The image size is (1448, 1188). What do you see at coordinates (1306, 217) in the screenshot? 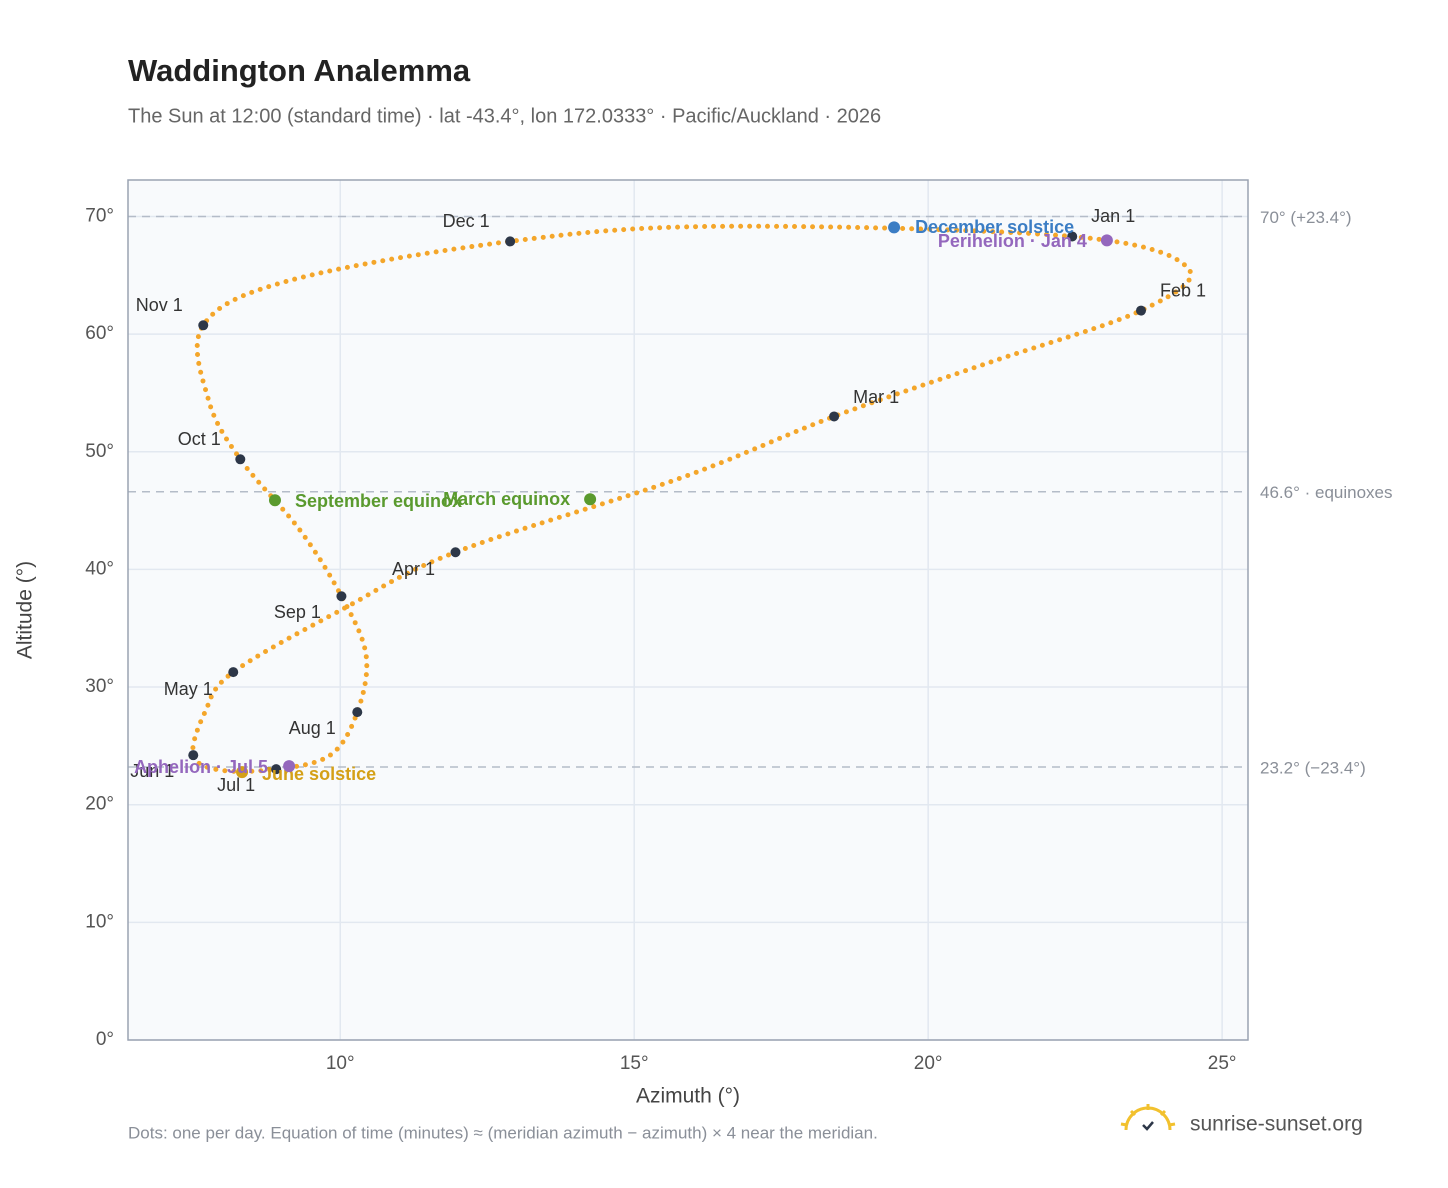
I see `reference-label: 70° (+23.4°)` at bounding box center [1306, 217].